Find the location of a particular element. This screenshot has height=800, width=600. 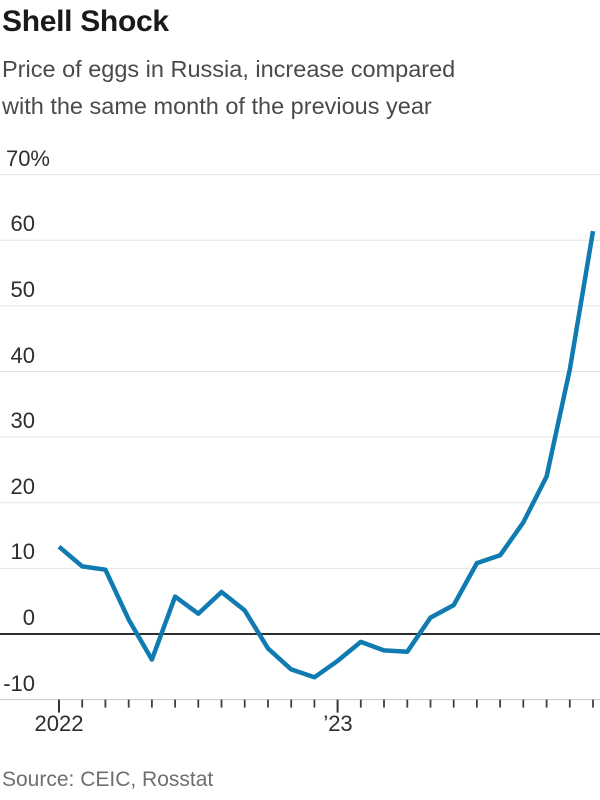

y-axis-label-10: 10 is located at coordinates (22, 551).